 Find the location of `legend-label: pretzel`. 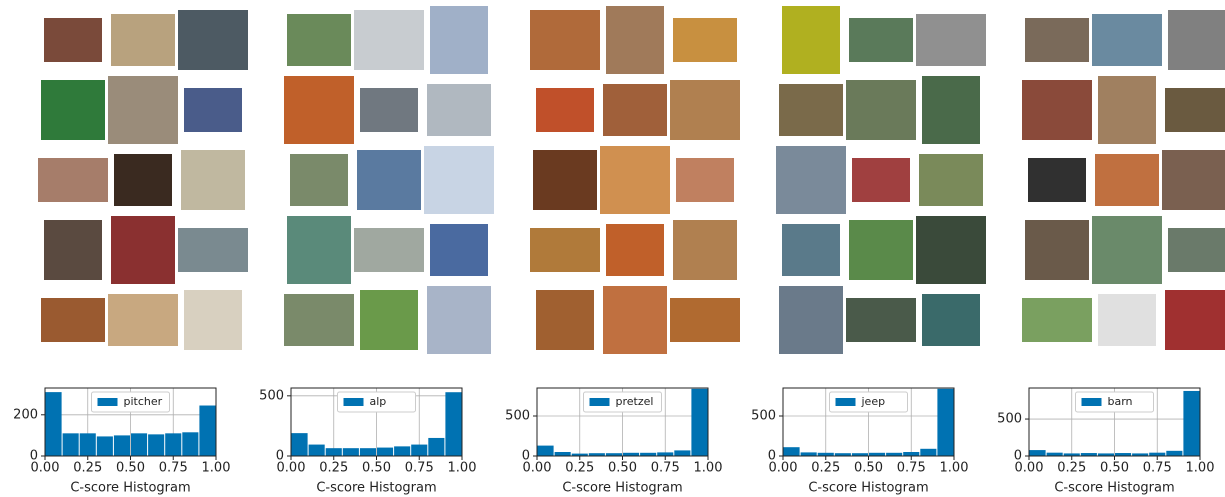

legend-label: pretzel is located at coordinates (635, 401).